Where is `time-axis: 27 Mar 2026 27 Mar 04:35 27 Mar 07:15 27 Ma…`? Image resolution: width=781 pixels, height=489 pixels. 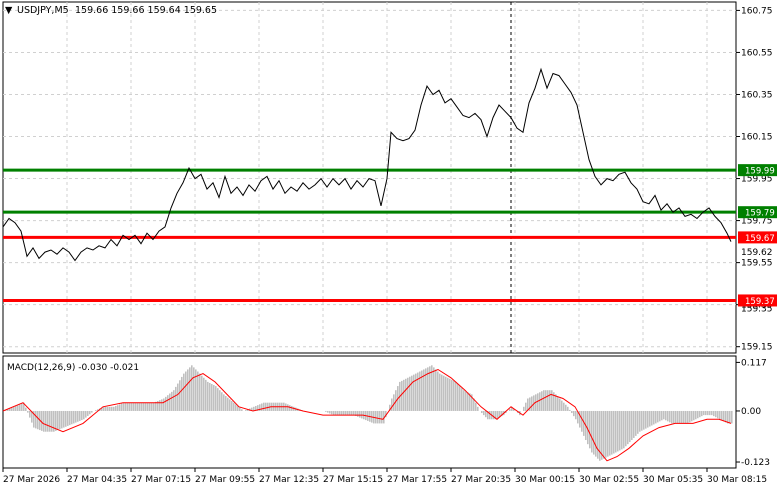
time-axis: 27 Mar 2026 27 Mar 04:35 27 Mar 07:15 27 Ma… is located at coordinates (384, 476).